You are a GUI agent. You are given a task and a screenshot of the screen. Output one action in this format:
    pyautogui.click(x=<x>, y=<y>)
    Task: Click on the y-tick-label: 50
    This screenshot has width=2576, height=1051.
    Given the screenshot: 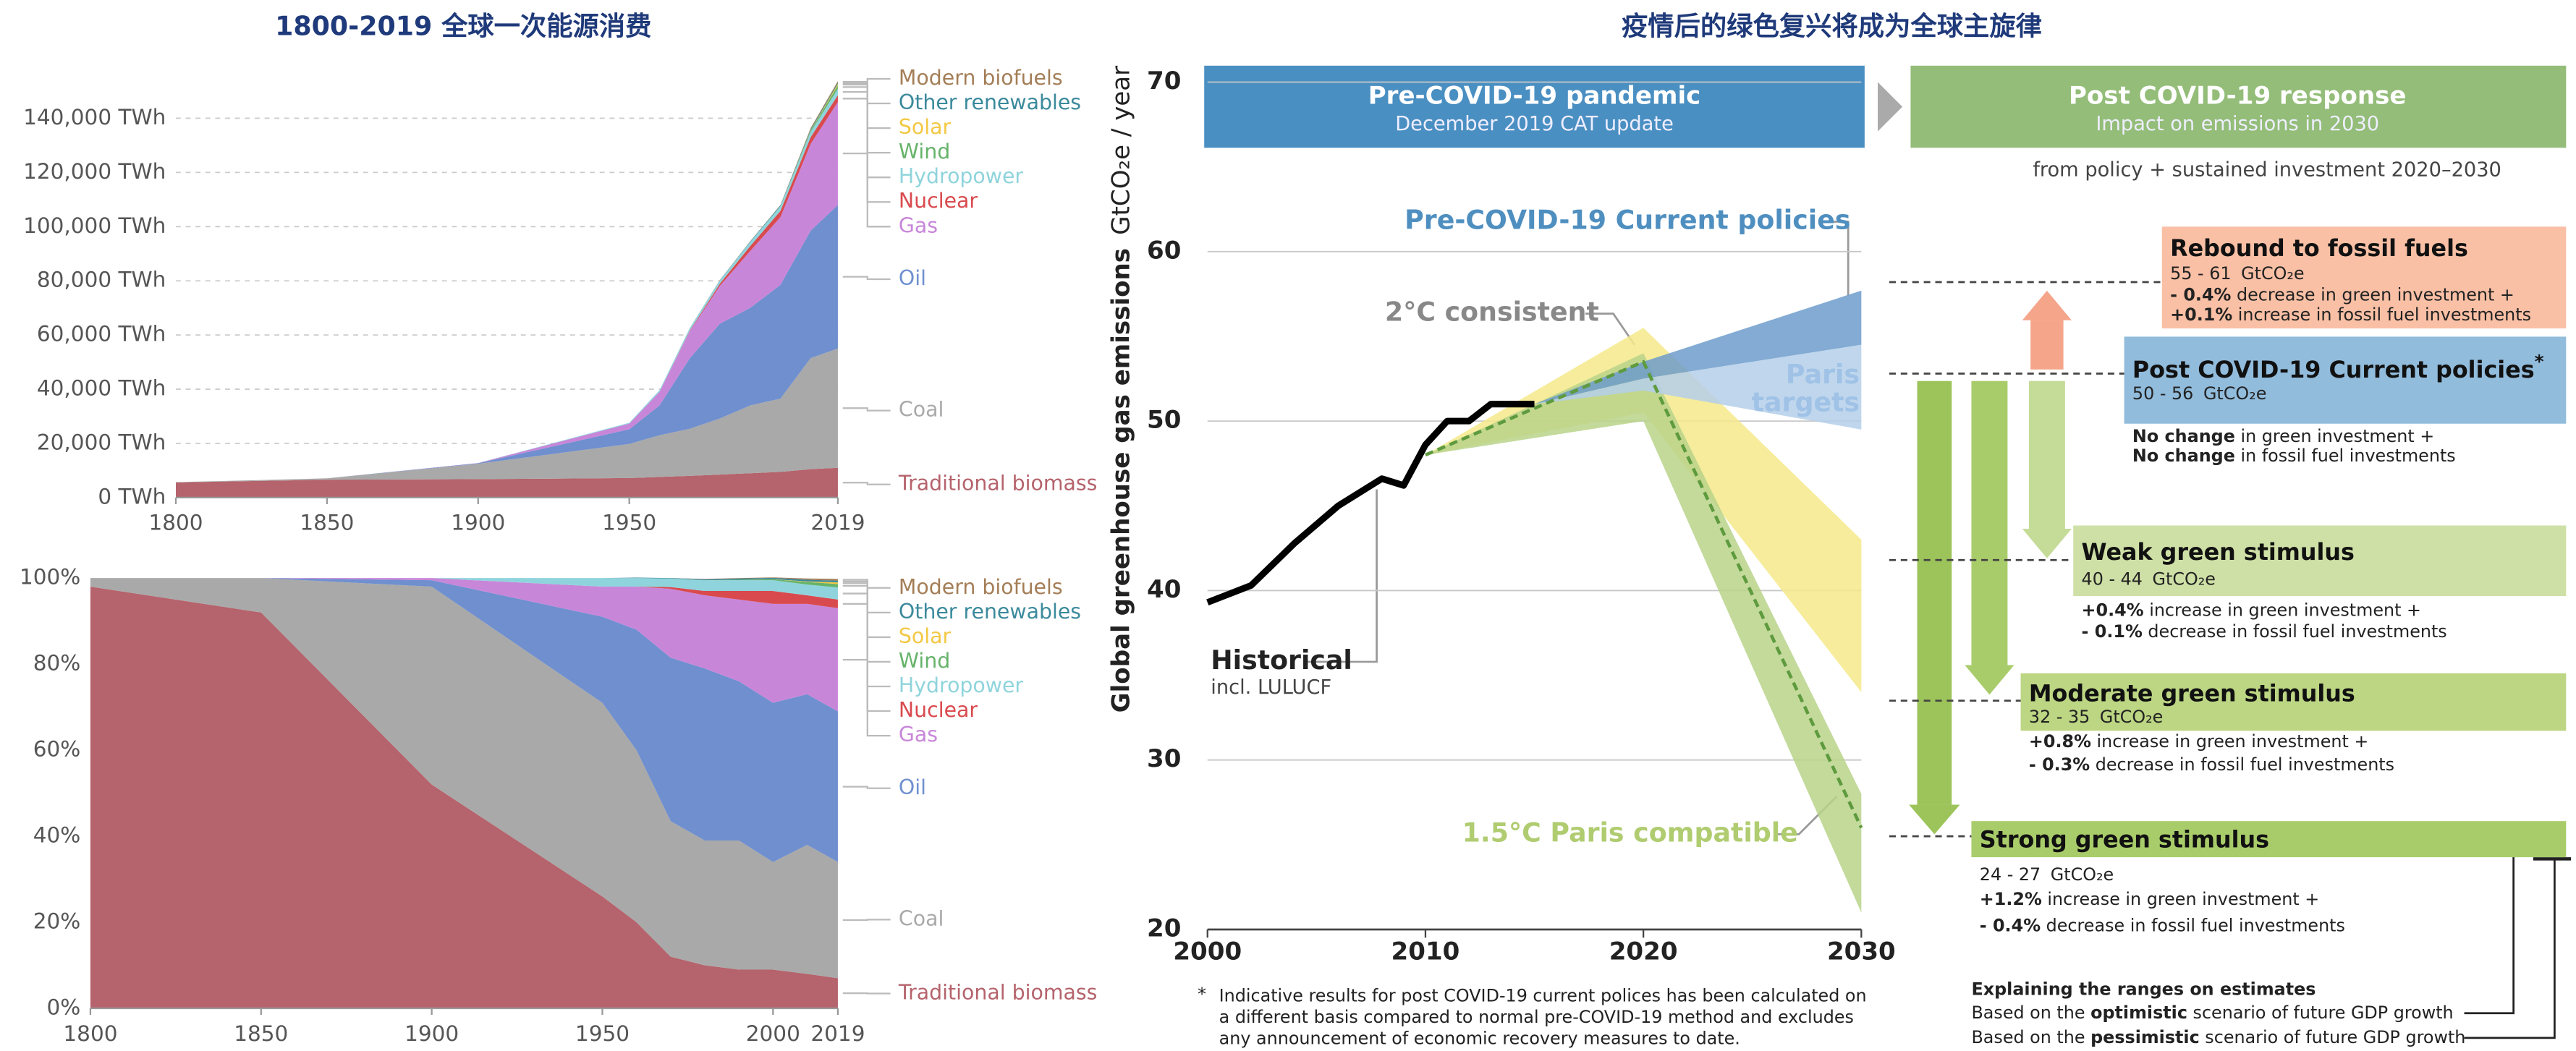 What is the action you would take?
    pyautogui.click(x=1164, y=420)
    